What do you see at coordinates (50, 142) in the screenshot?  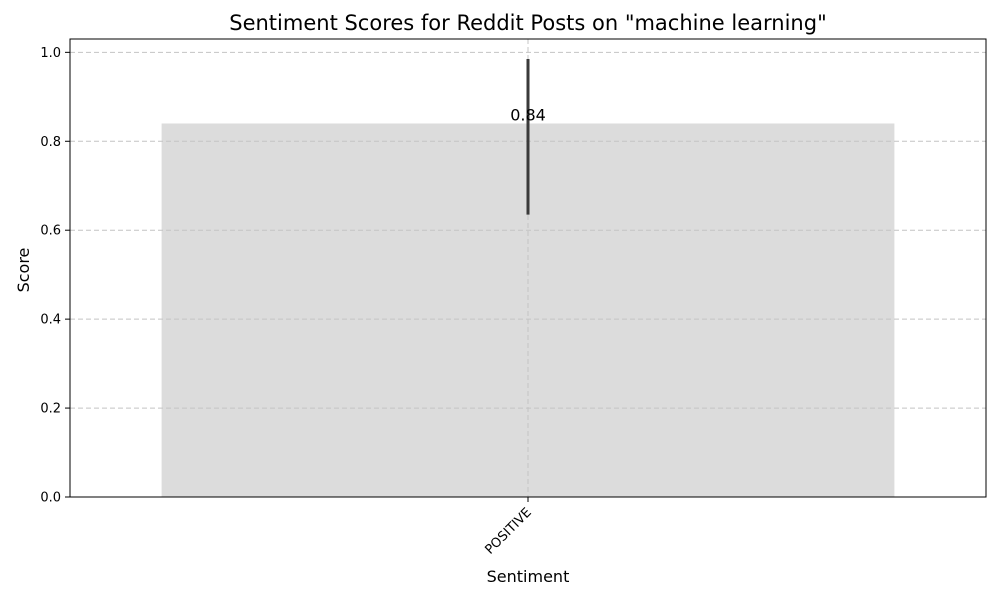 I see `y-tick-label: 0.8` at bounding box center [50, 142].